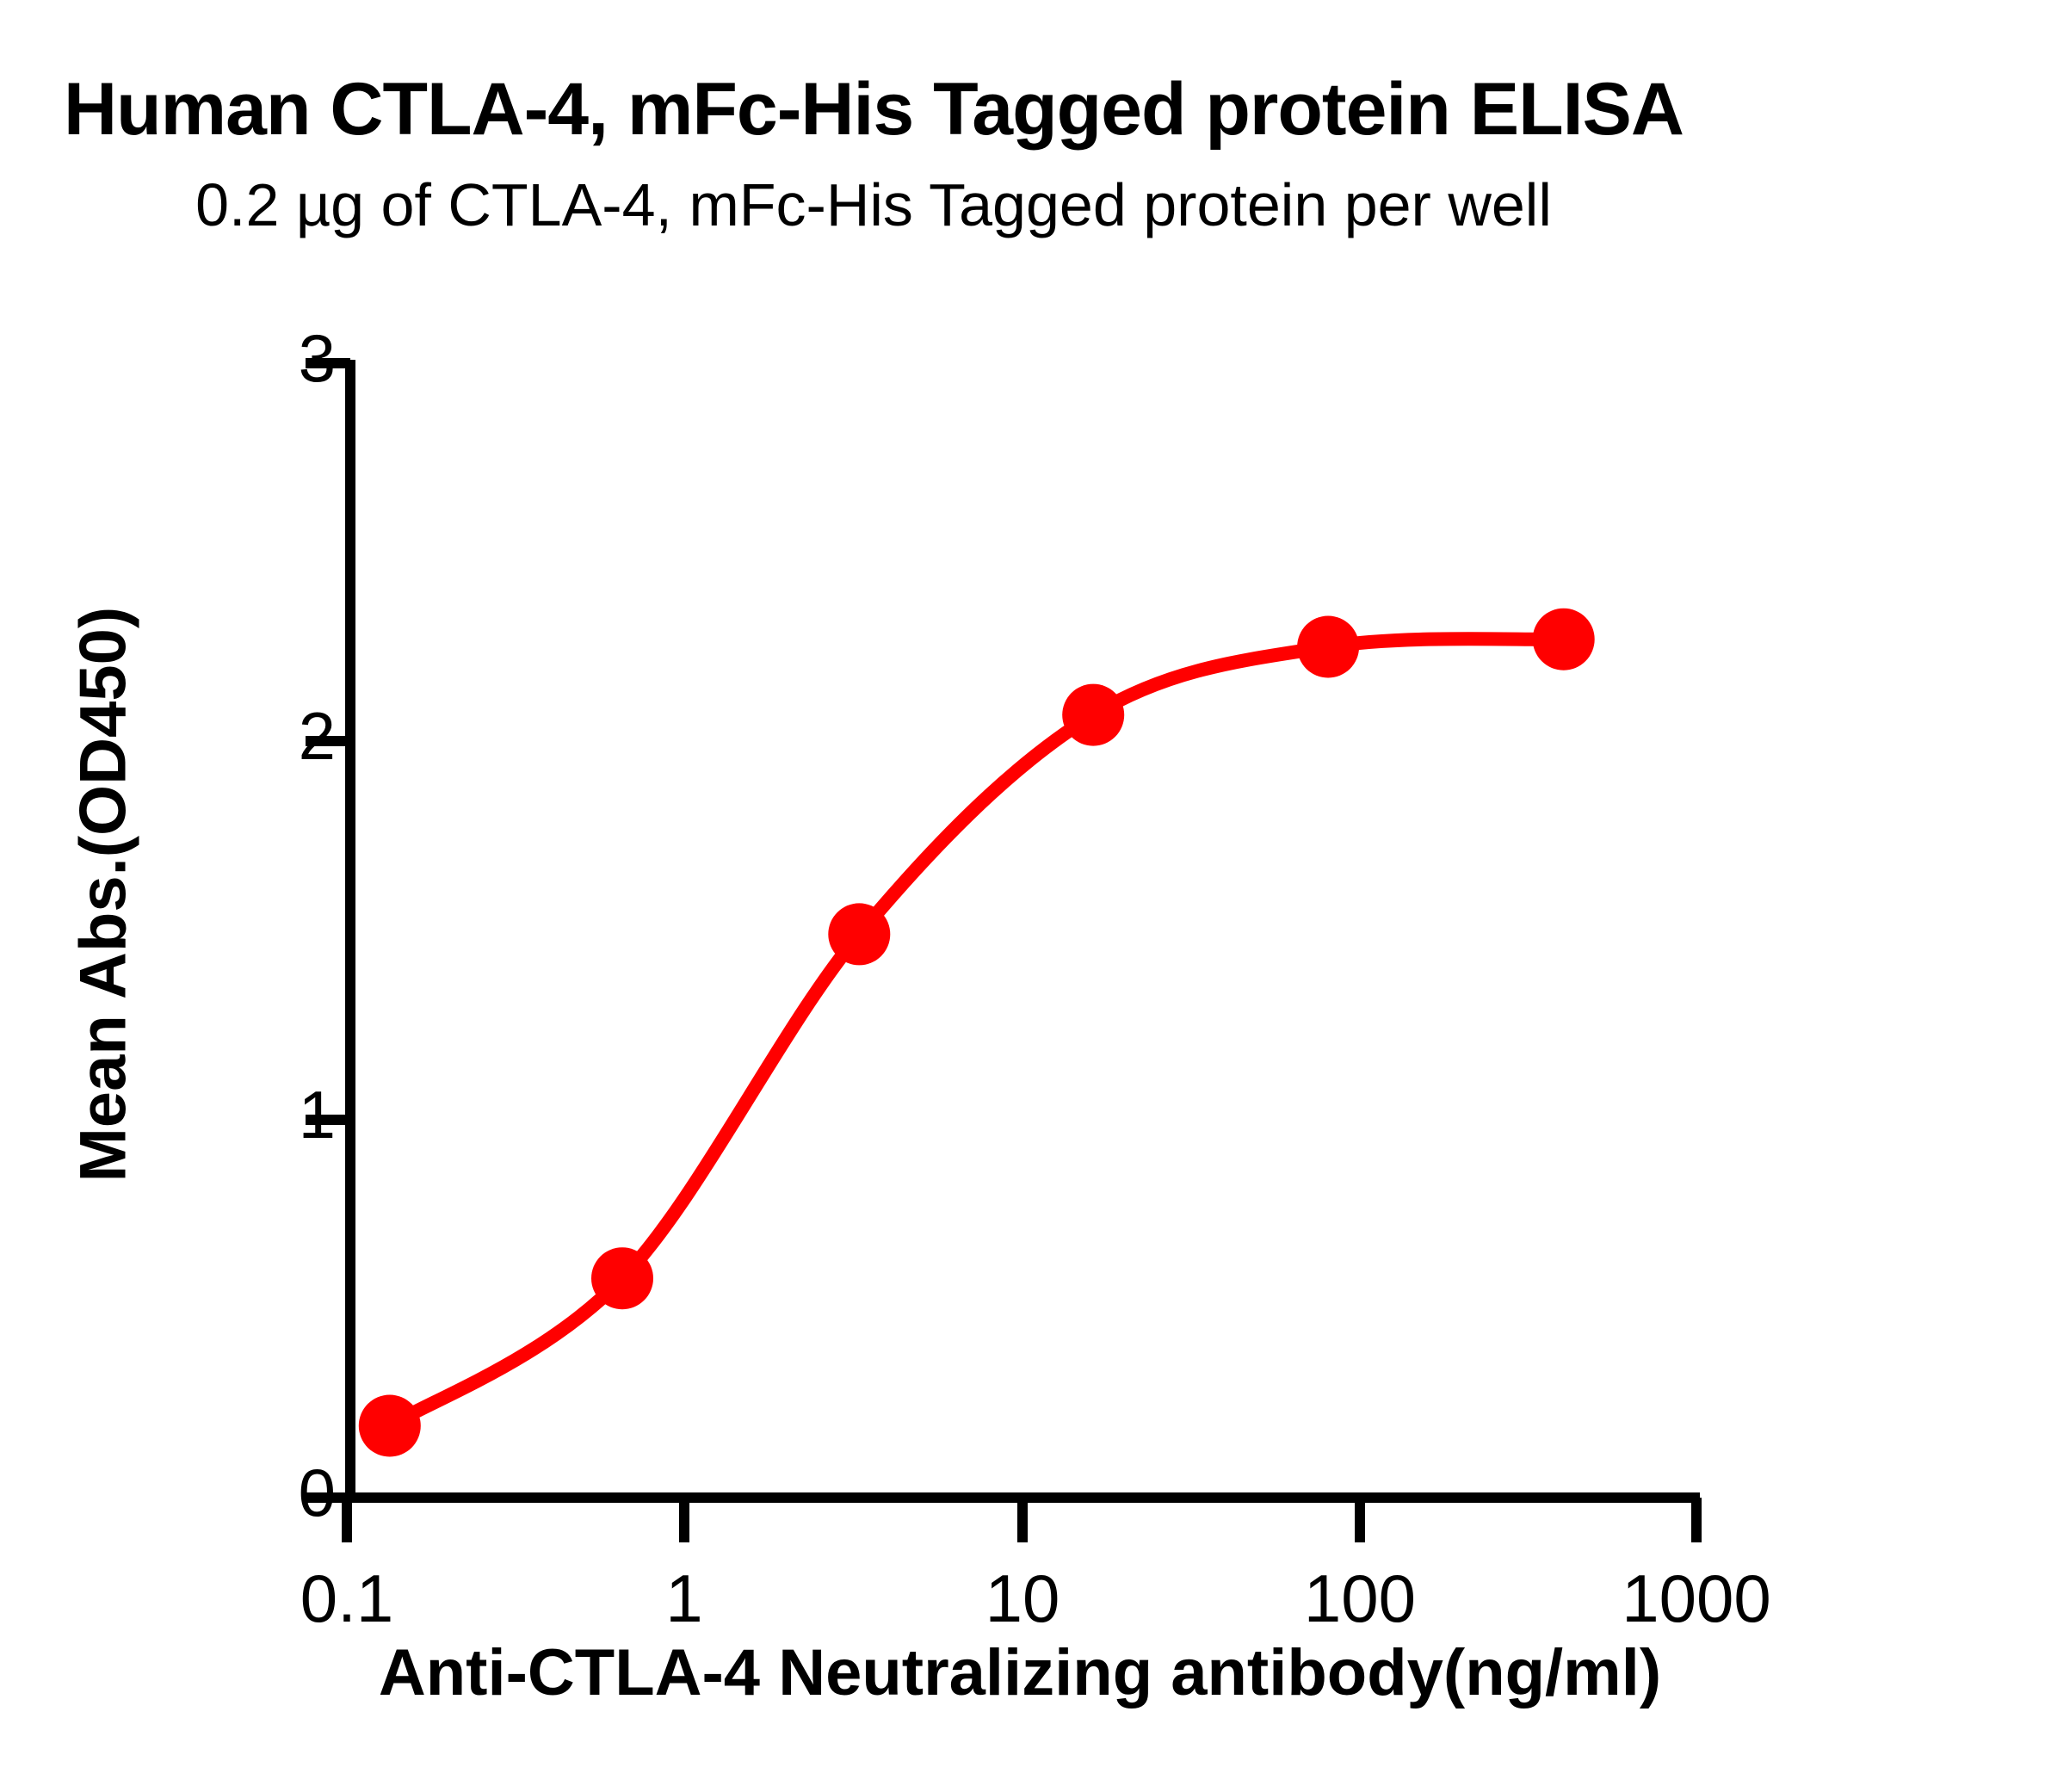  What do you see at coordinates (1696, 1598) in the screenshot?
I see `x-tick-label-1000: 1000` at bounding box center [1696, 1598].